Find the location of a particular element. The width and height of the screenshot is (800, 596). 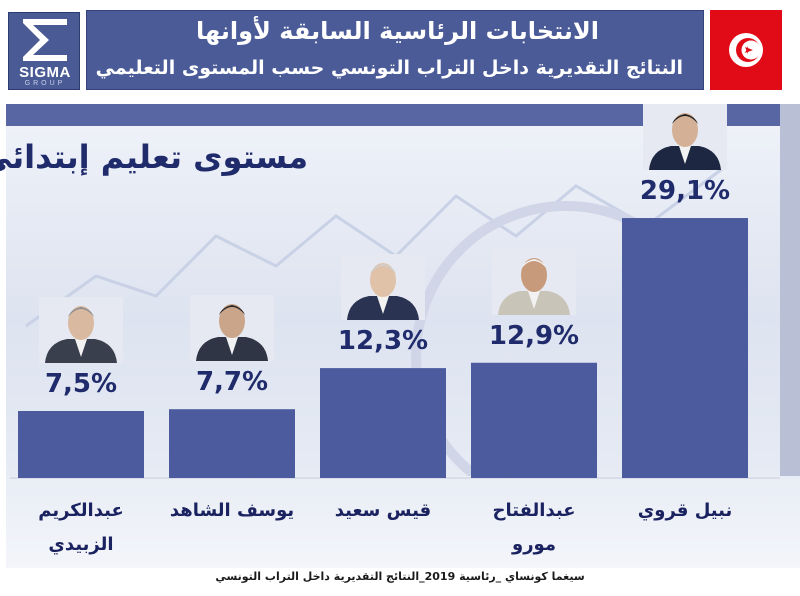

chart-title: مستوى تعليم إبتدائي is located at coordinates (154, 157).